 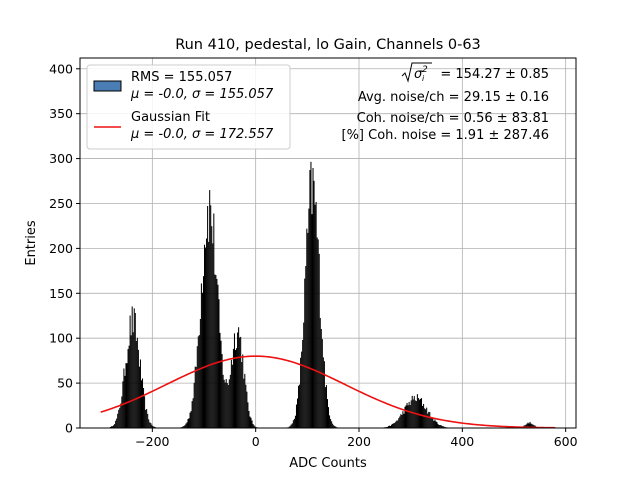 I want to click on x-axis-ticks: −200 0 200 400 600, so click(x=356, y=438).